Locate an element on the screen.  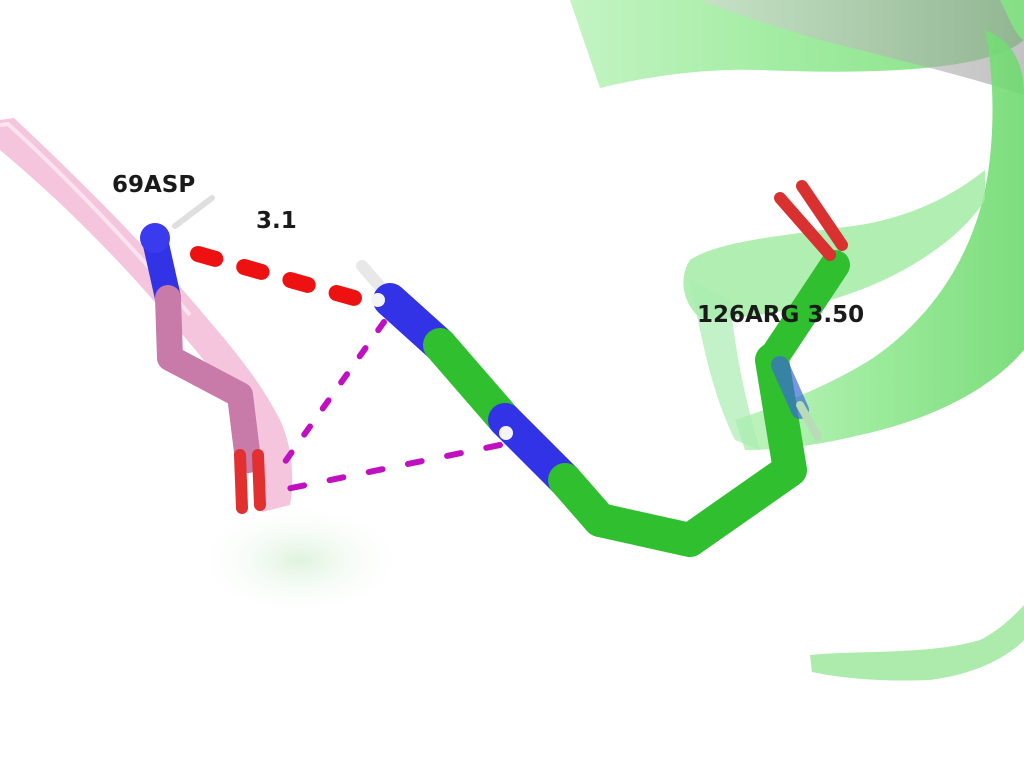
arg-backbone-n is located at coordinates (790, 387).